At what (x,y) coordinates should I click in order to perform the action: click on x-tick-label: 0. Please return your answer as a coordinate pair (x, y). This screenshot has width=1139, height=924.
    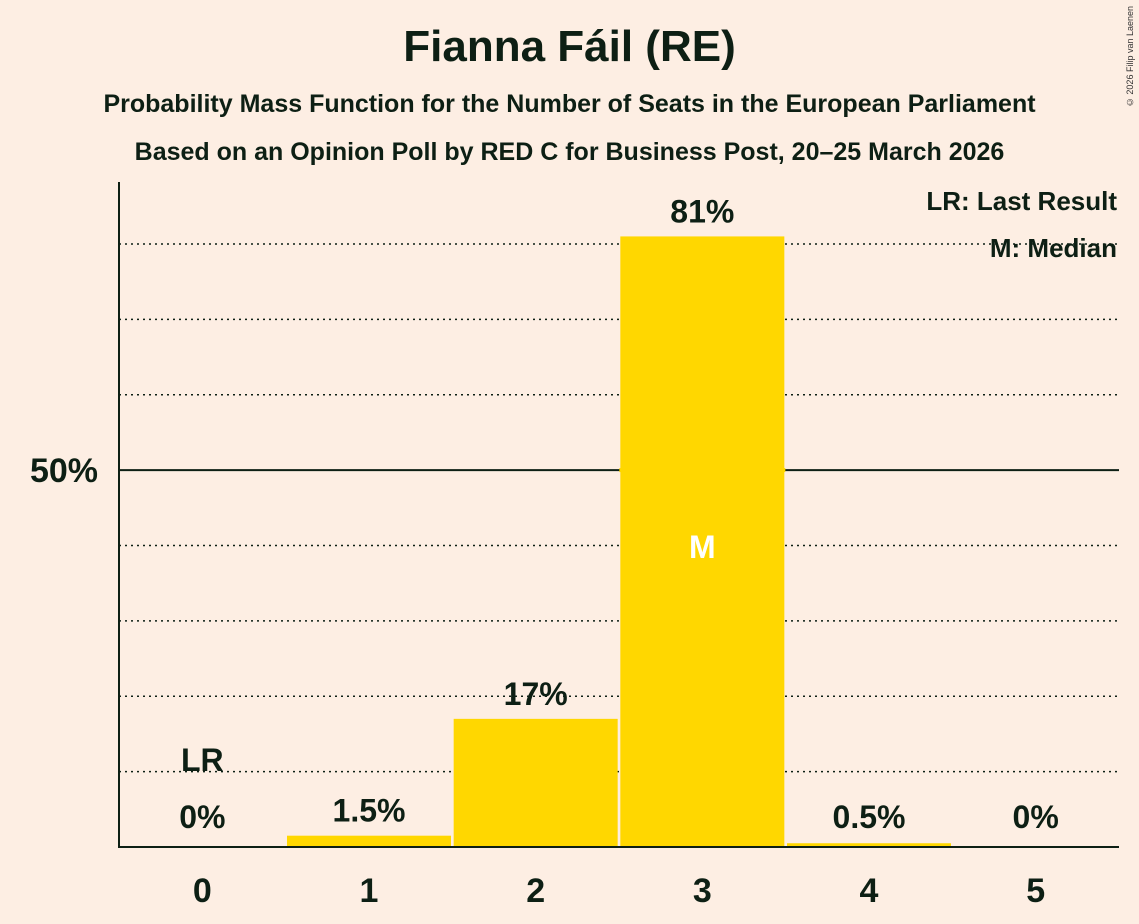
    Looking at the image, I should click on (202, 891).